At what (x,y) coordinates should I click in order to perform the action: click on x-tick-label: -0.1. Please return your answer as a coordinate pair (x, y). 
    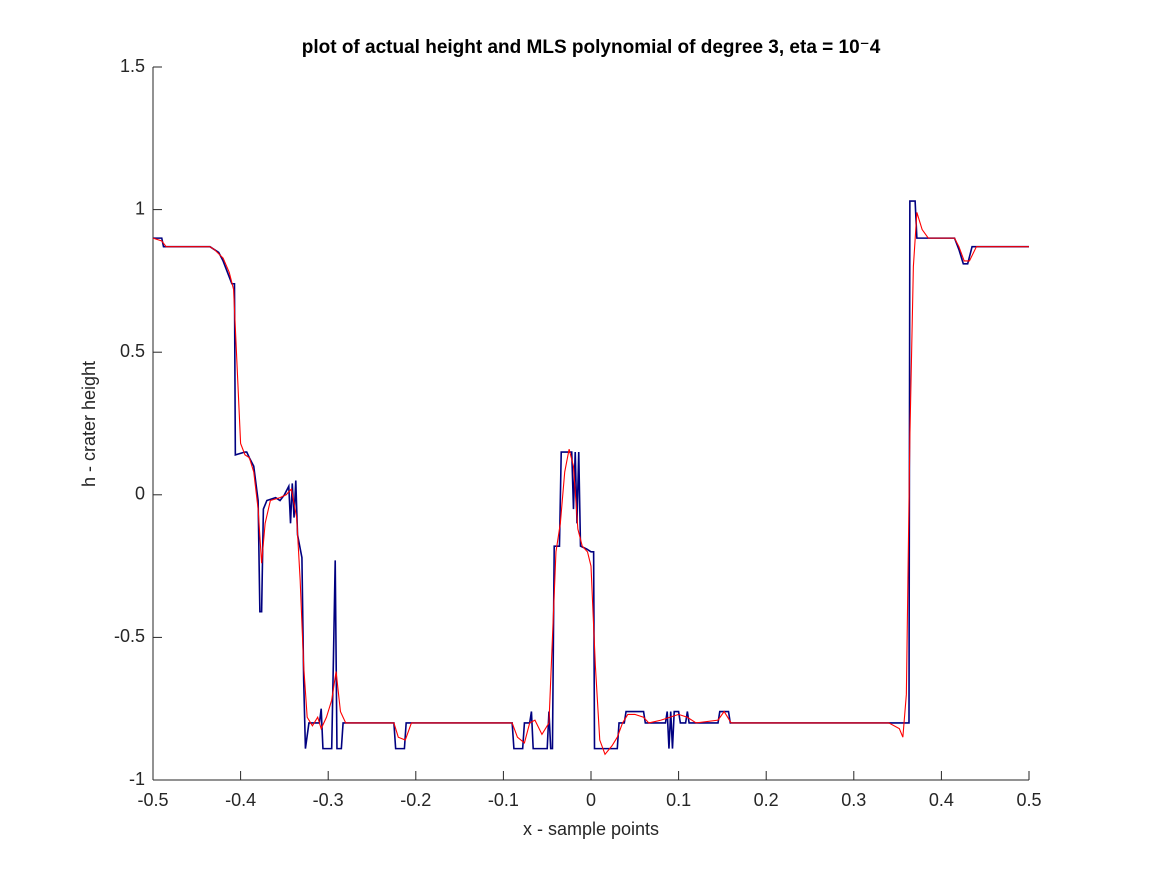
    Looking at the image, I should click on (503, 800).